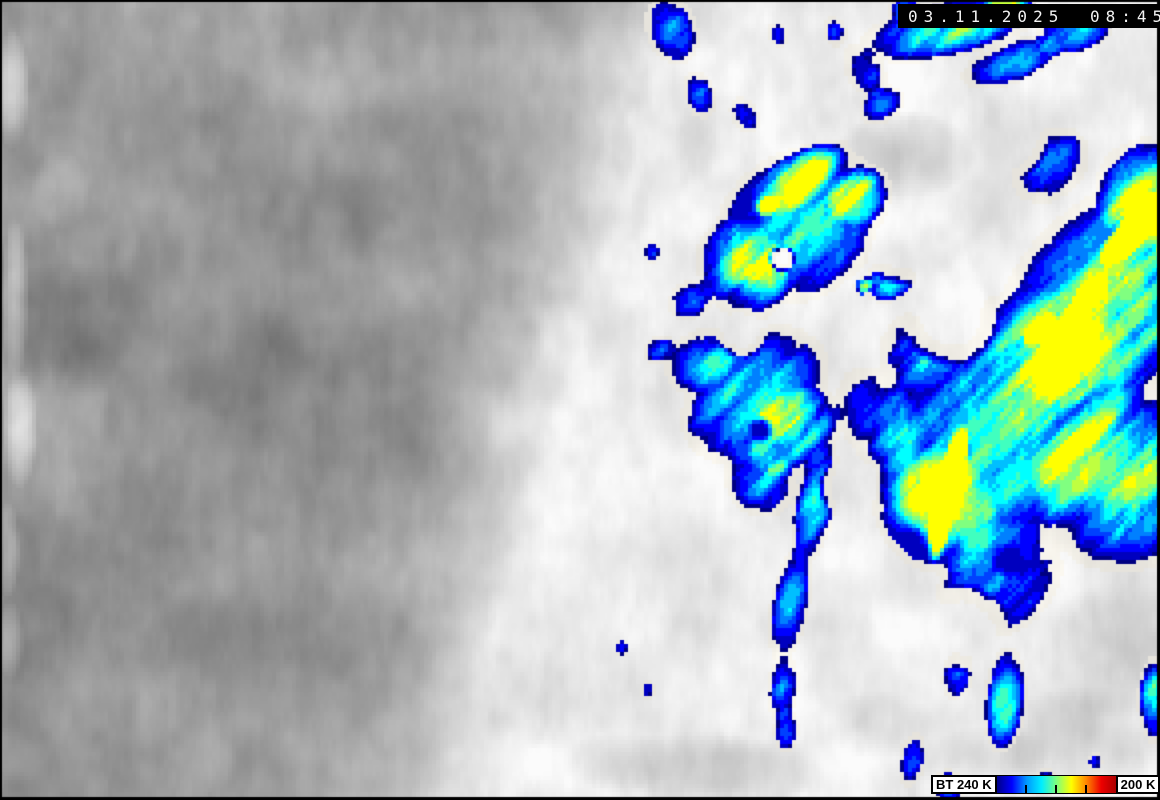 The height and width of the screenshot is (800, 1160). What do you see at coordinates (1137, 784) in the screenshot?
I see `legend-max-label: 200 K` at bounding box center [1137, 784].